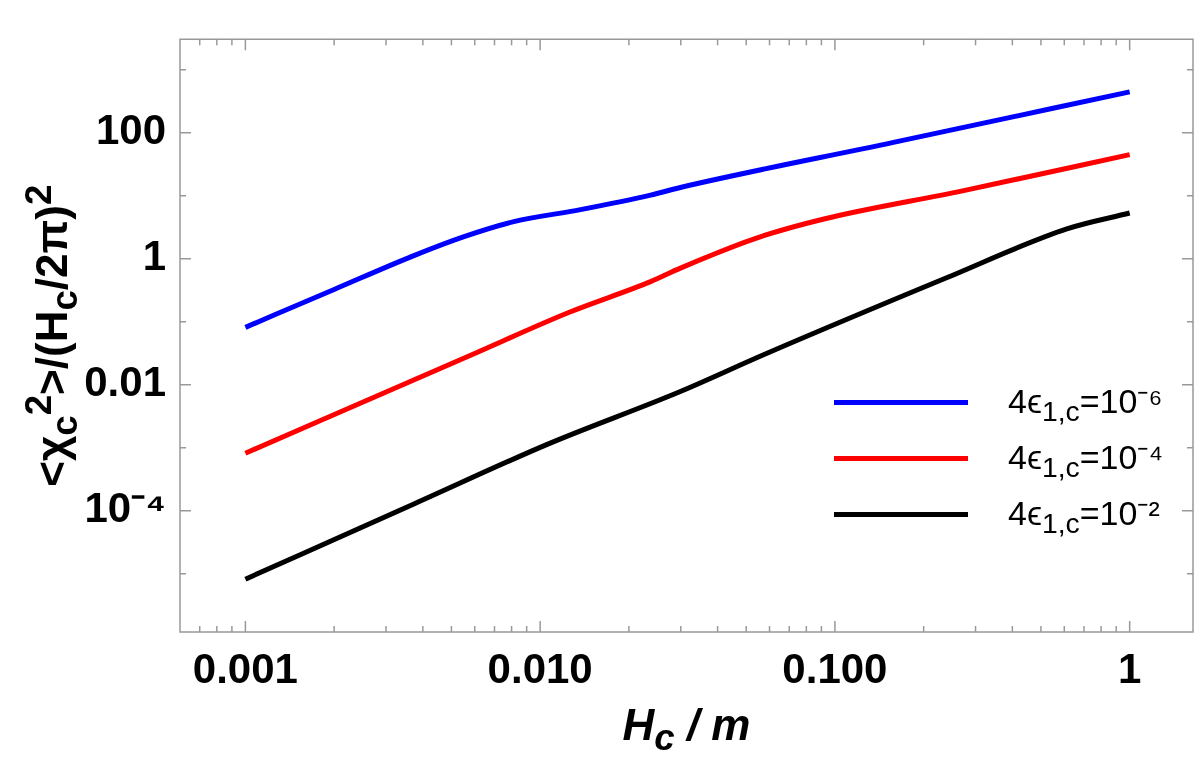 The image size is (1200, 765). What do you see at coordinates (245, 668) in the screenshot?
I see `x-tick-label: 0.001` at bounding box center [245, 668].